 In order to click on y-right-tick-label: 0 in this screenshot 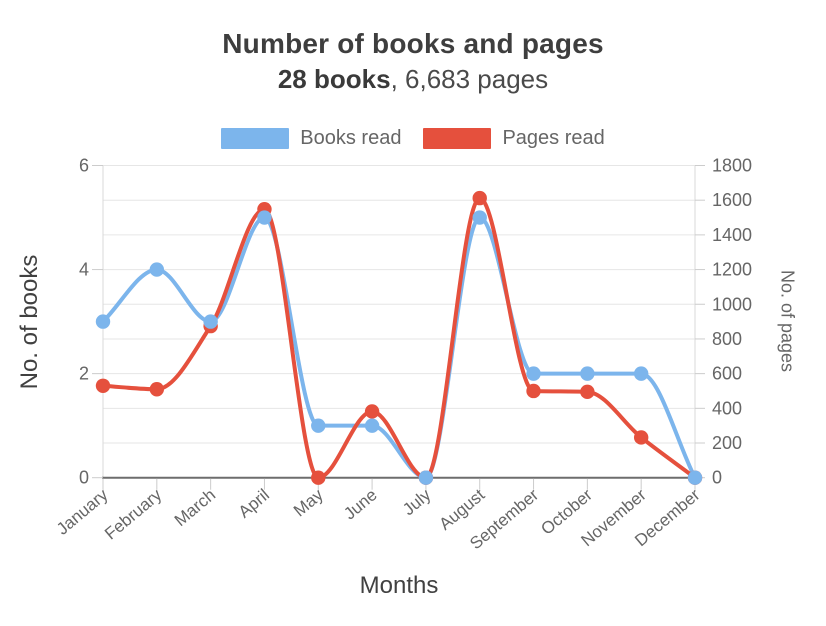, I will do `click(717, 478)`.